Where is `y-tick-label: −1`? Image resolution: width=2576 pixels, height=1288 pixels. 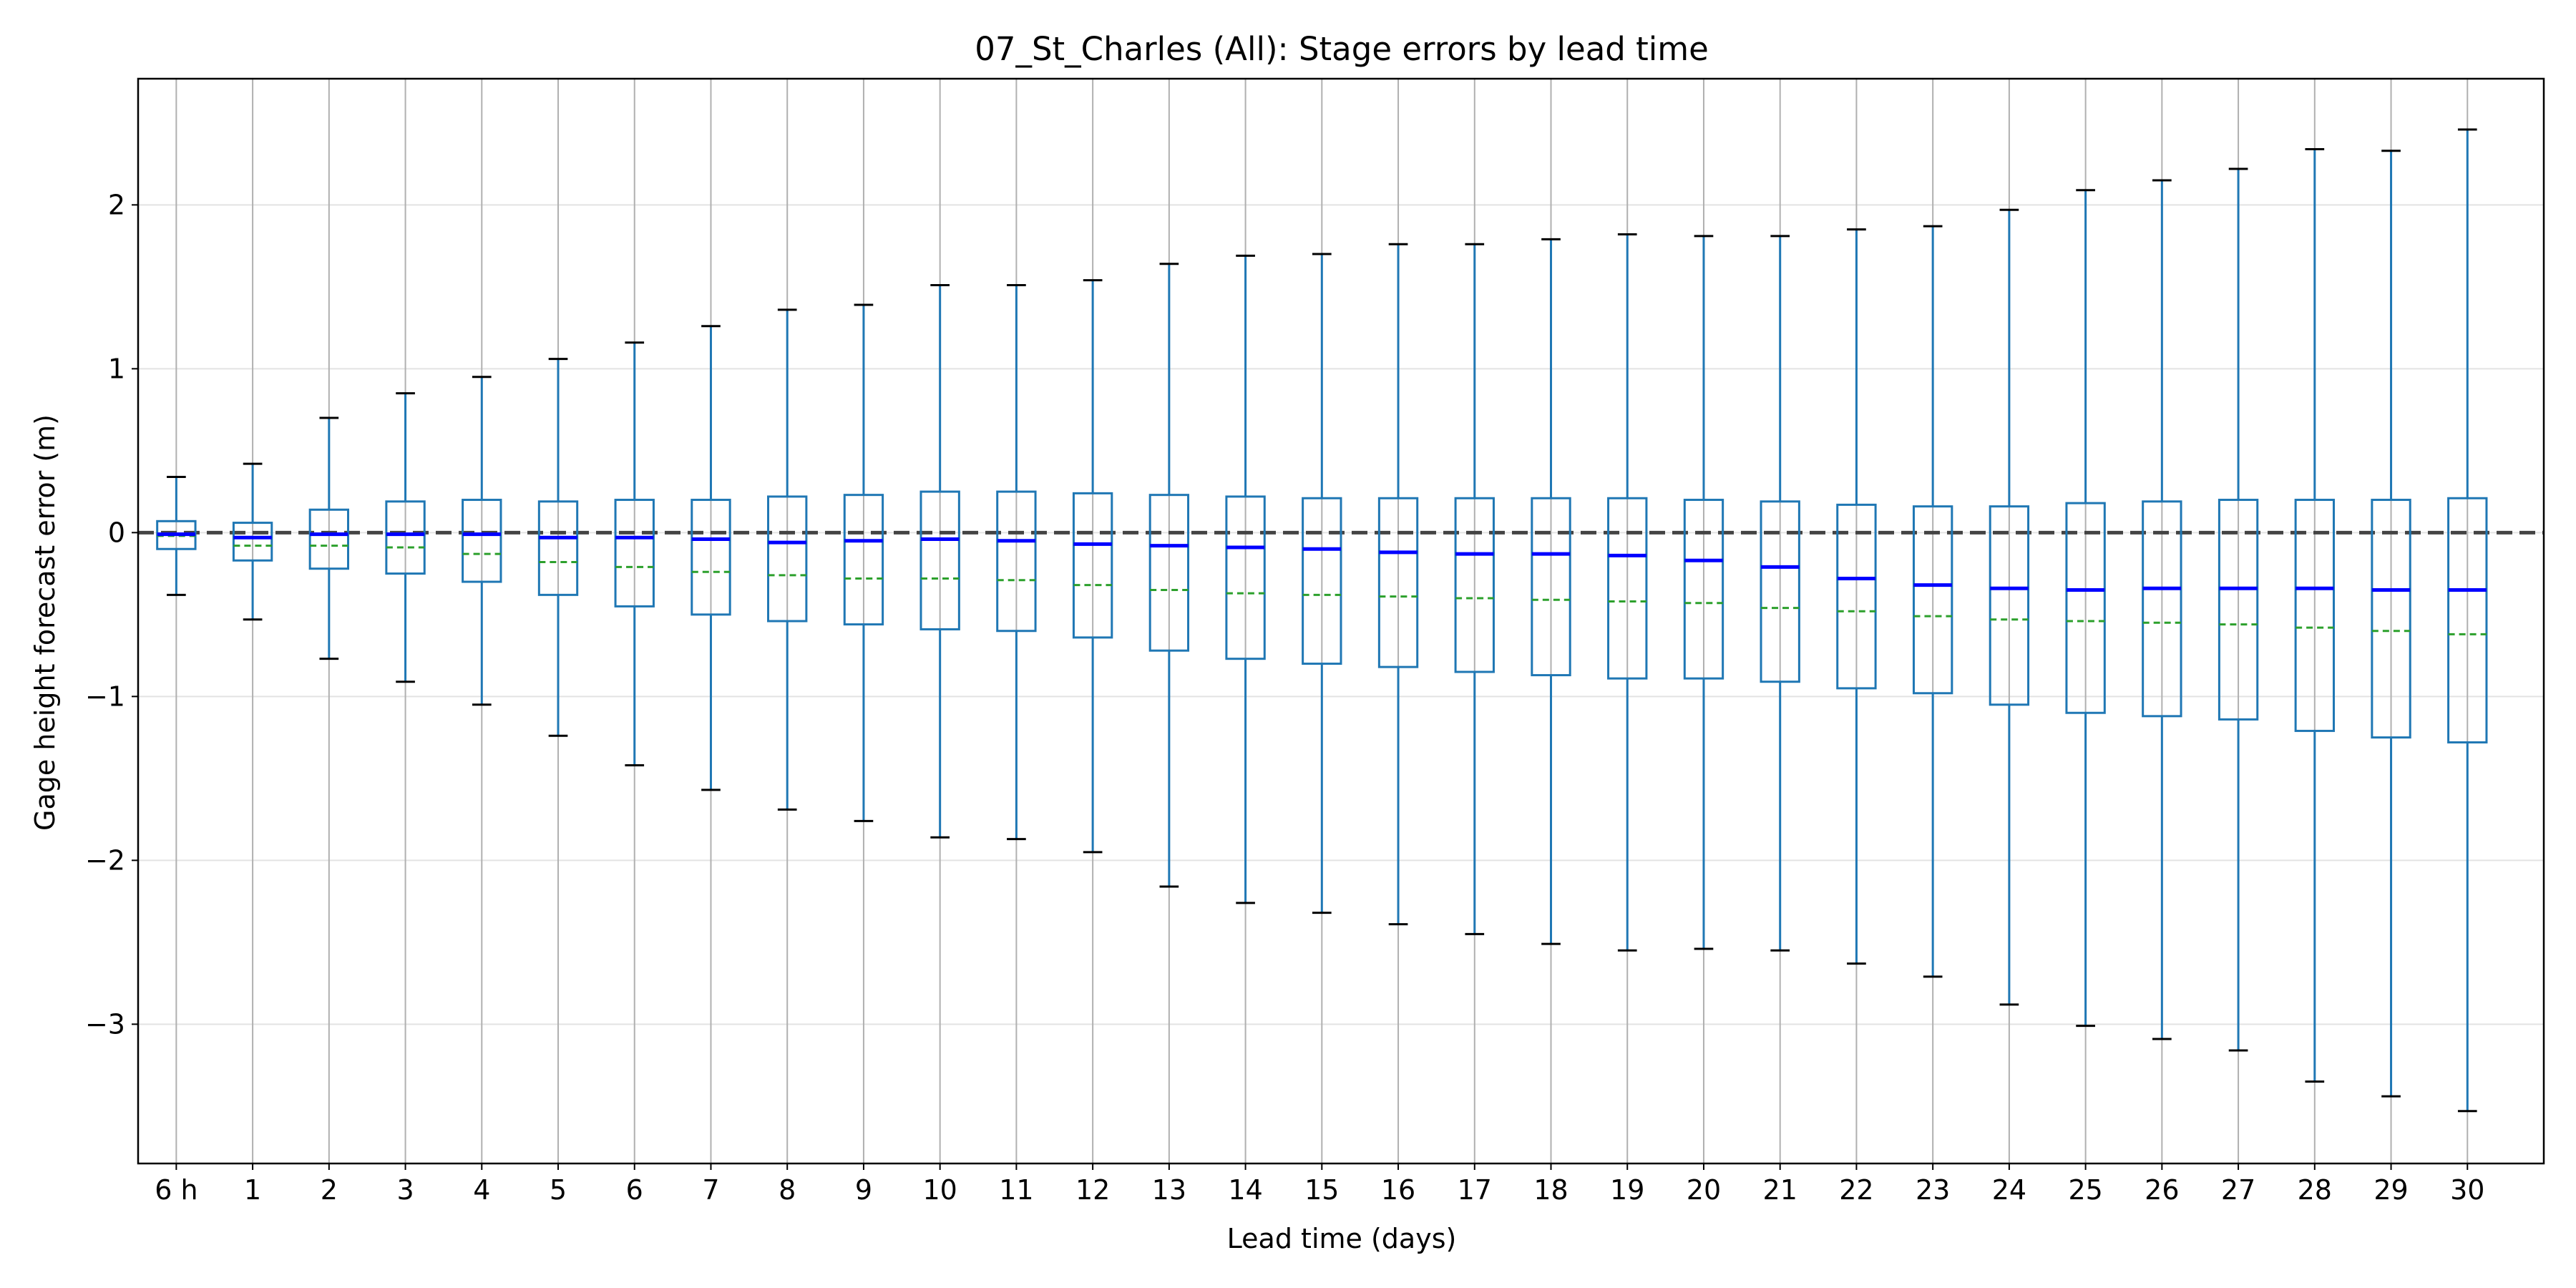
y-tick-label: −1 is located at coordinates (105, 696).